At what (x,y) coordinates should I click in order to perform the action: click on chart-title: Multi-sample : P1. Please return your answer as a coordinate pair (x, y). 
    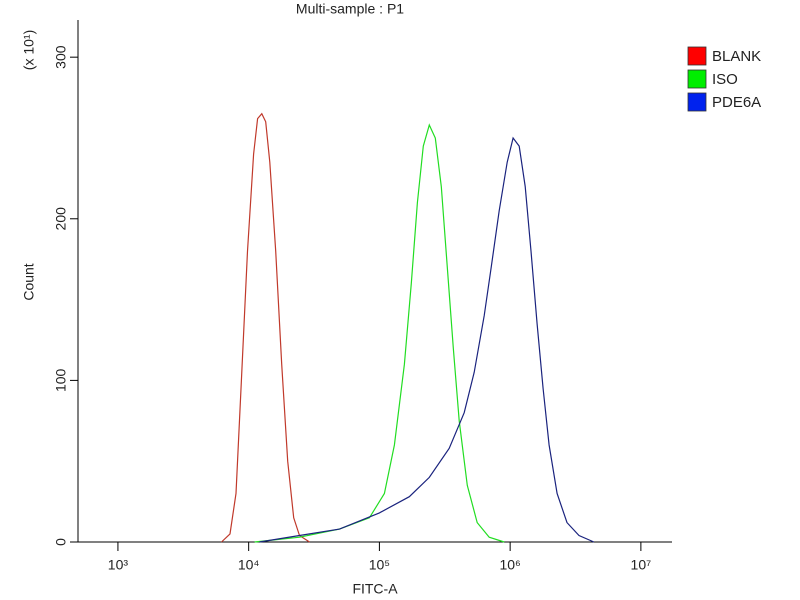
    Looking at the image, I should click on (350, 9).